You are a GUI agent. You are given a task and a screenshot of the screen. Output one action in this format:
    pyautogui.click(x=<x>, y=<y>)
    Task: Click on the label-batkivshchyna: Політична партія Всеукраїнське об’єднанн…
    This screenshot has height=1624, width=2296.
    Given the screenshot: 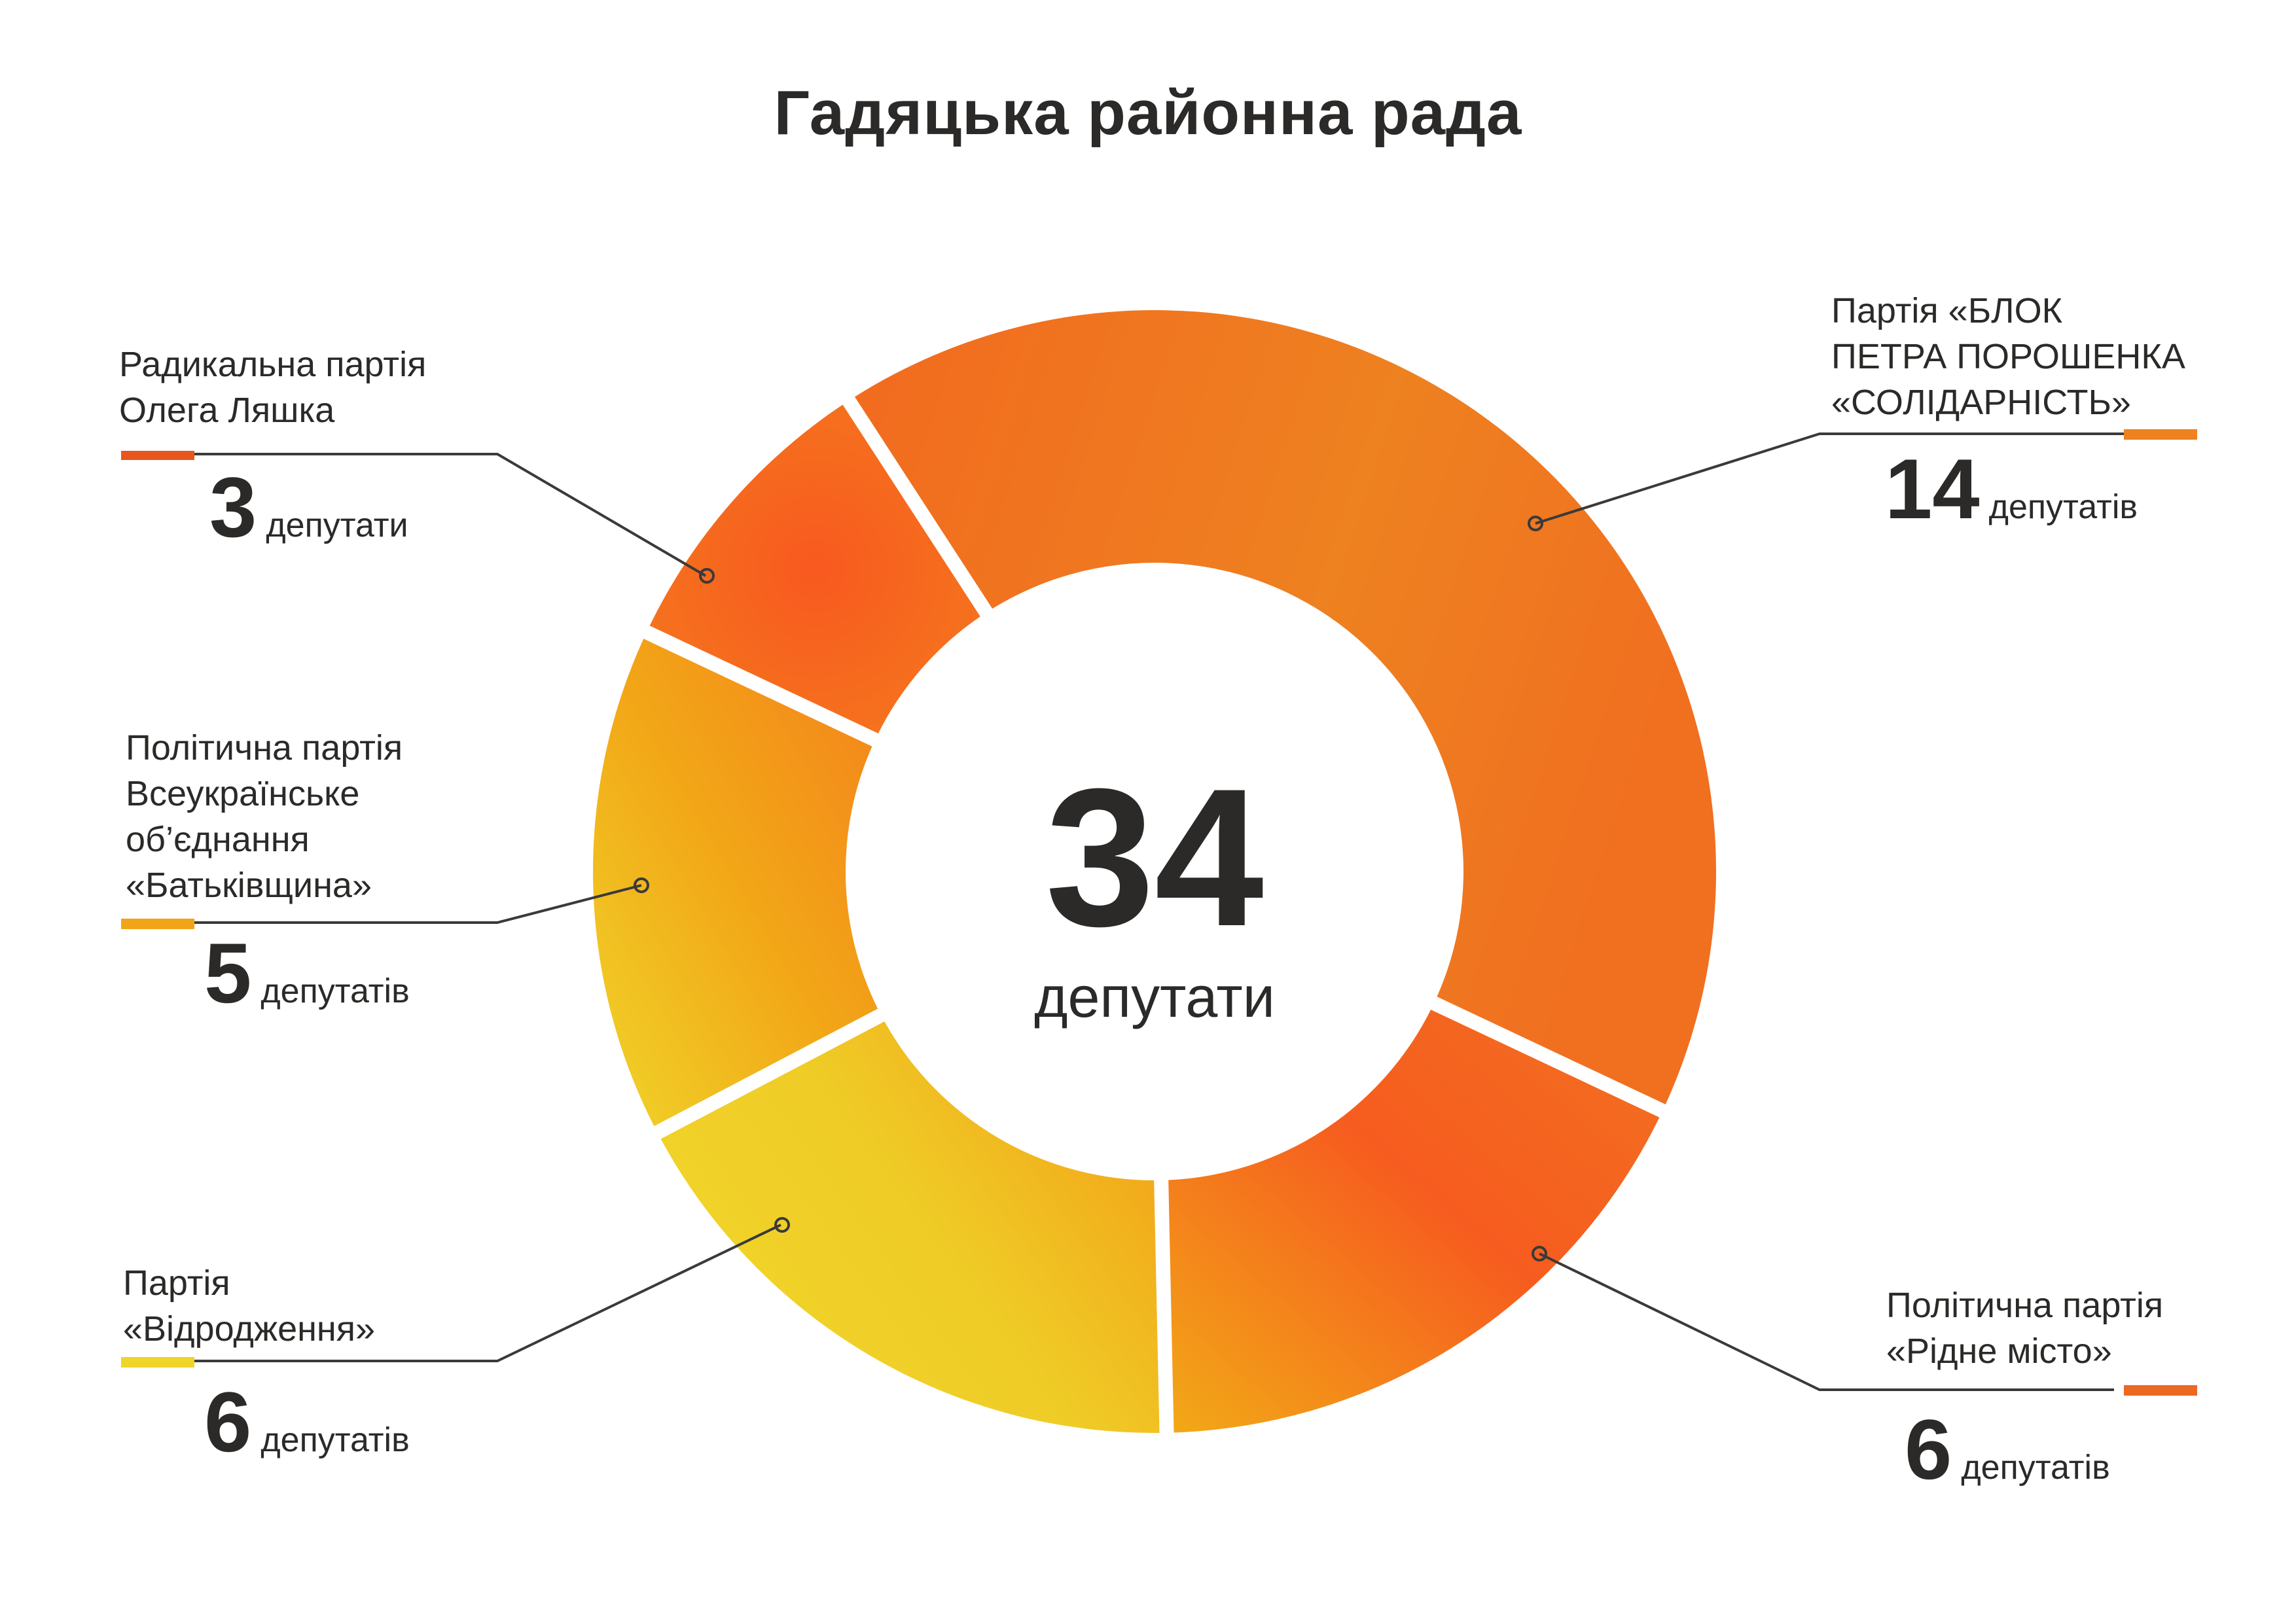 What is the action you would take?
    pyautogui.click(x=264, y=816)
    